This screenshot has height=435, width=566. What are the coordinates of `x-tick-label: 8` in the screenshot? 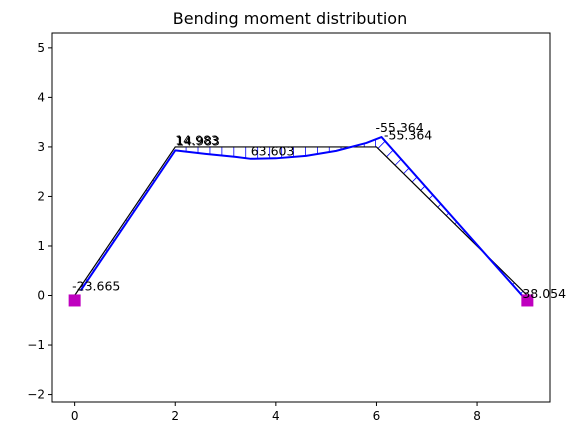 It's located at (477, 416).